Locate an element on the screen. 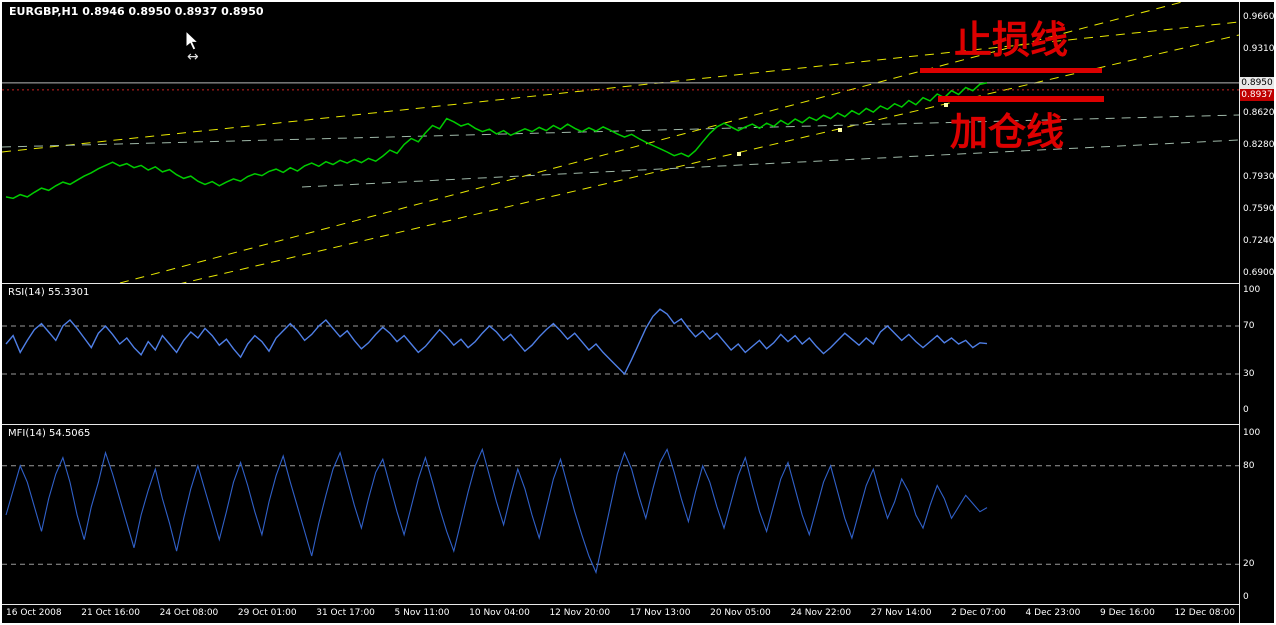 The width and height of the screenshot is (1276, 625). bid-price-badge: 0.8950 is located at coordinates (1257, 83).